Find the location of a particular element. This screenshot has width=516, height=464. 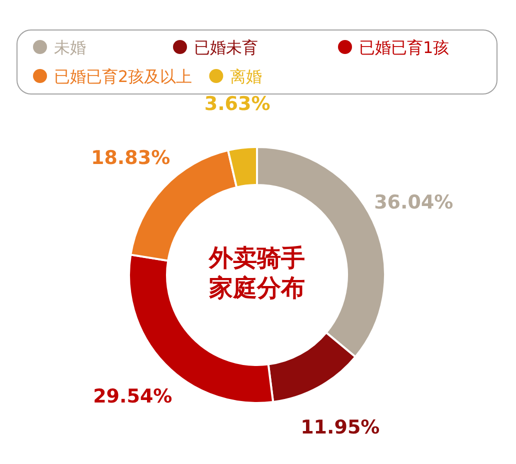

legend-item: 已婚已育2孩及以上 is located at coordinates (112, 76).